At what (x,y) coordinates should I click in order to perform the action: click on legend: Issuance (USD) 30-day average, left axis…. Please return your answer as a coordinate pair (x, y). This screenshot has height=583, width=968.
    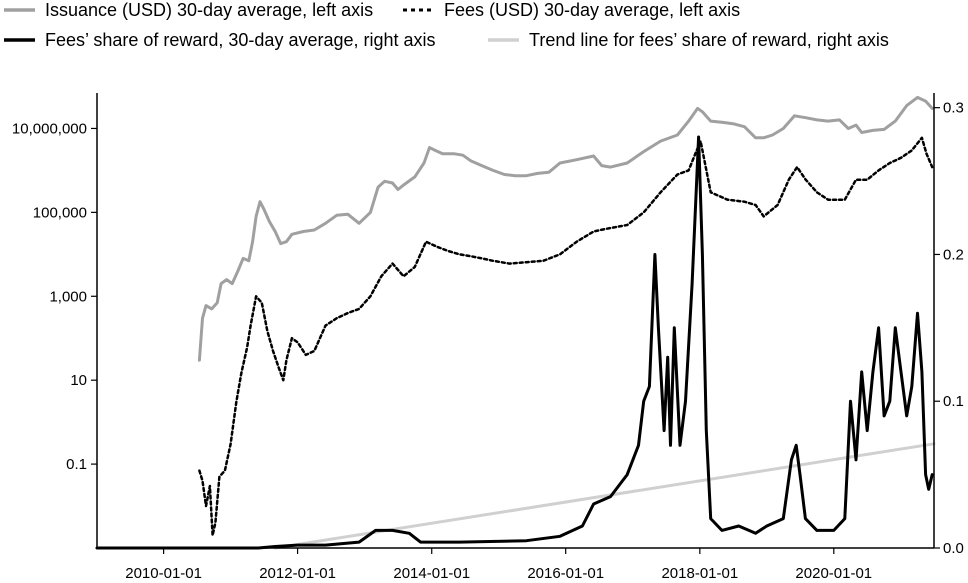
    Looking at the image, I should click on (446, 25).